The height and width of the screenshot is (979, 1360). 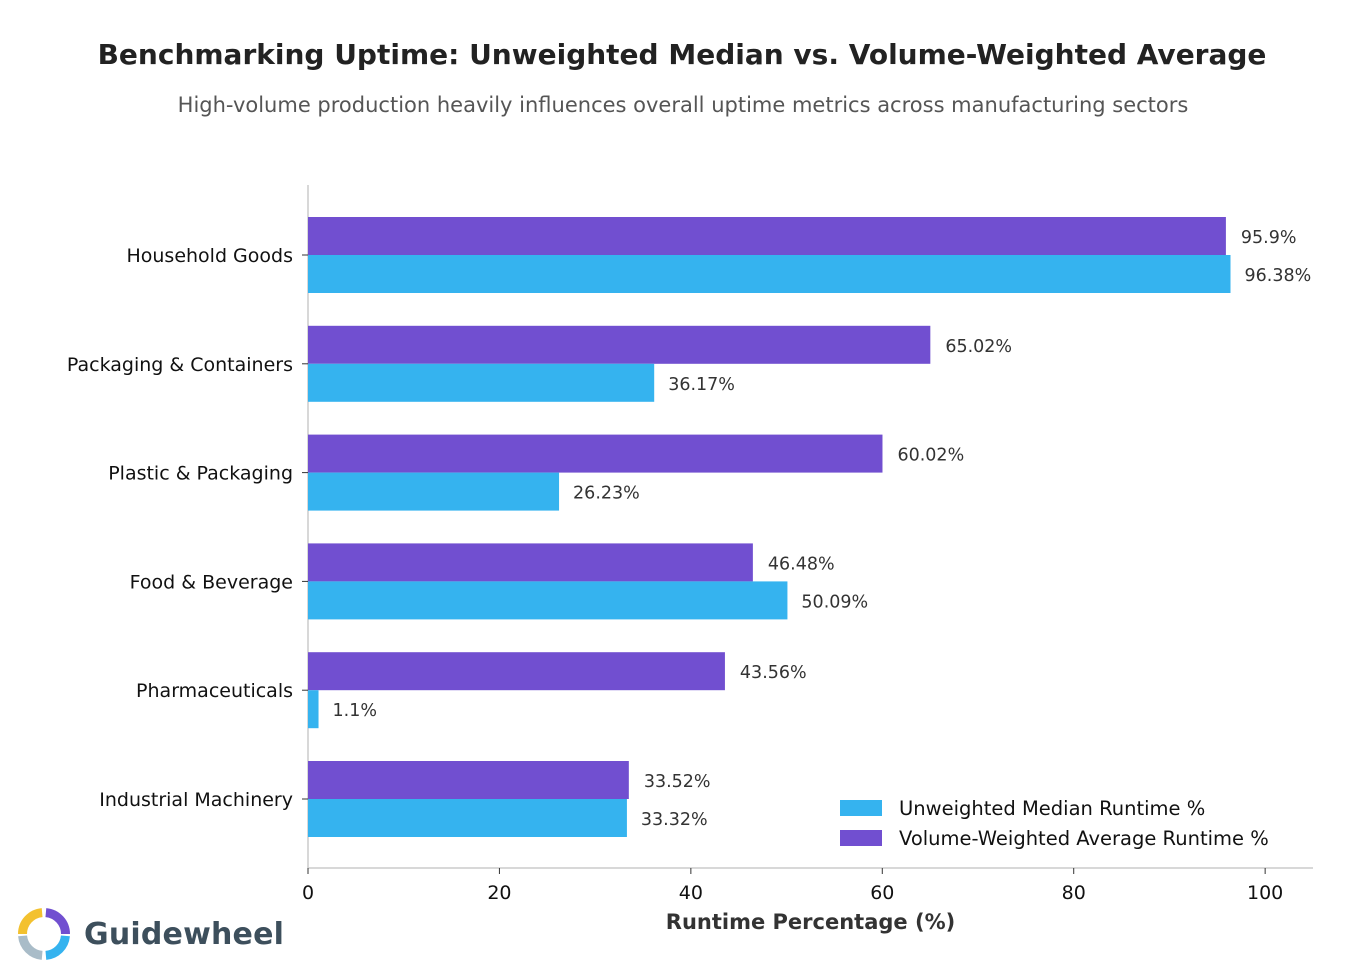 I want to click on data-label-volume-weighted: 95.9%, so click(x=1269, y=238).